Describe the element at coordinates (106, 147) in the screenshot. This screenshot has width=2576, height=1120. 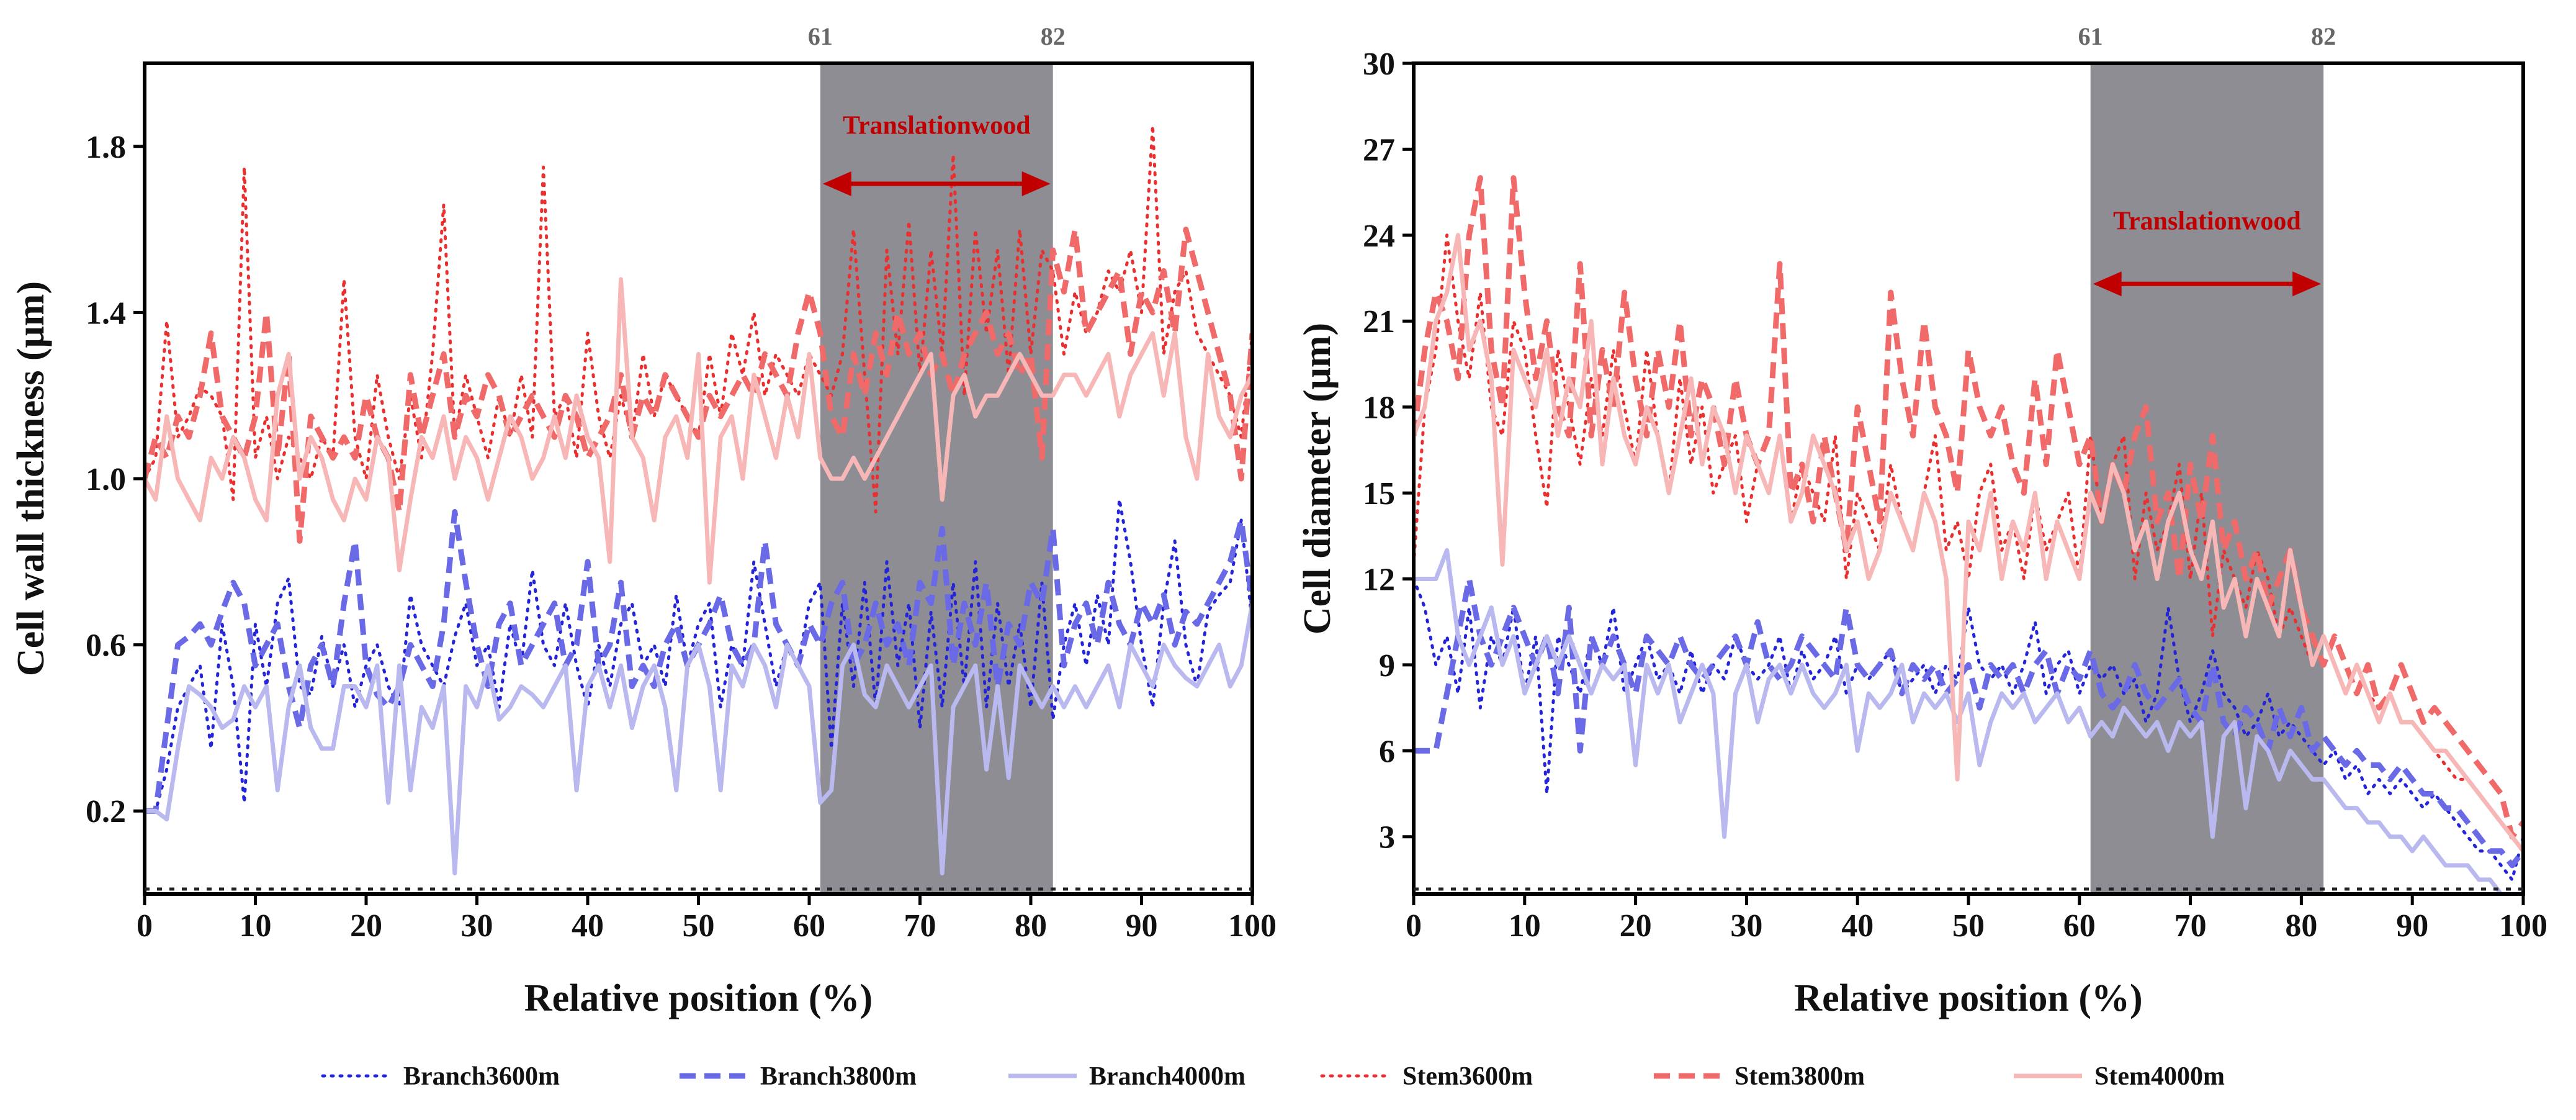
I see `y-tick-label: 1.8` at that location.